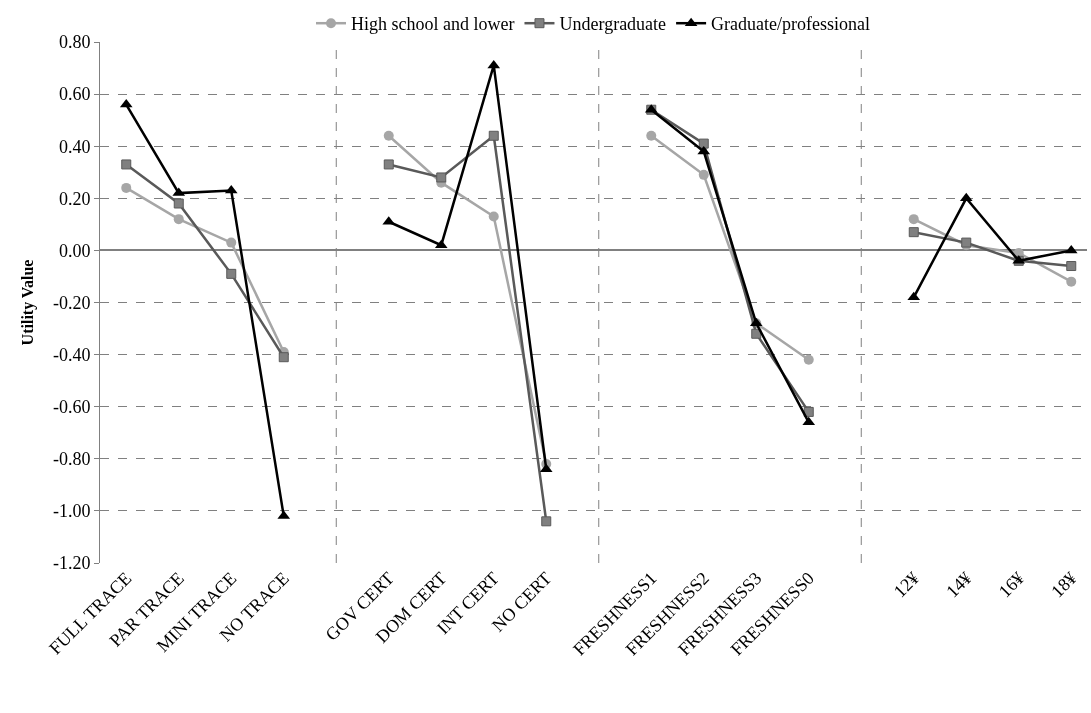 Image resolution: width=1091 pixels, height=713 pixels. I want to click on x-tick-label: 16¥, so click(1011, 585).